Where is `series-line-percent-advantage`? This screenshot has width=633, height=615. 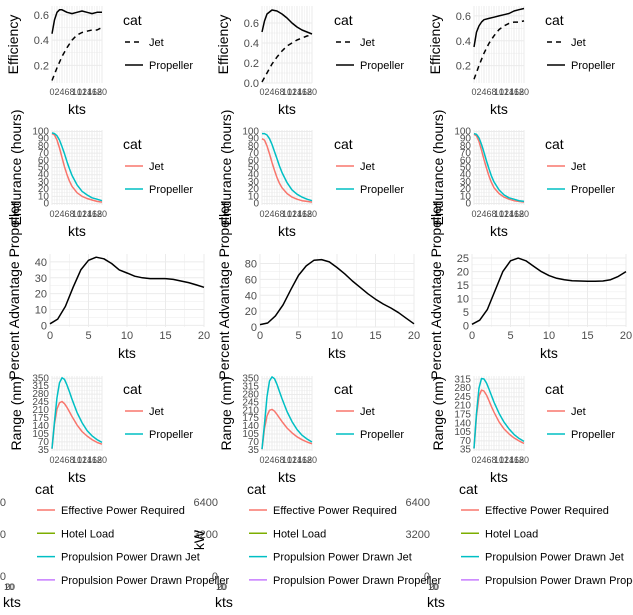 series-line-percent-advantage is located at coordinates (127, 290).